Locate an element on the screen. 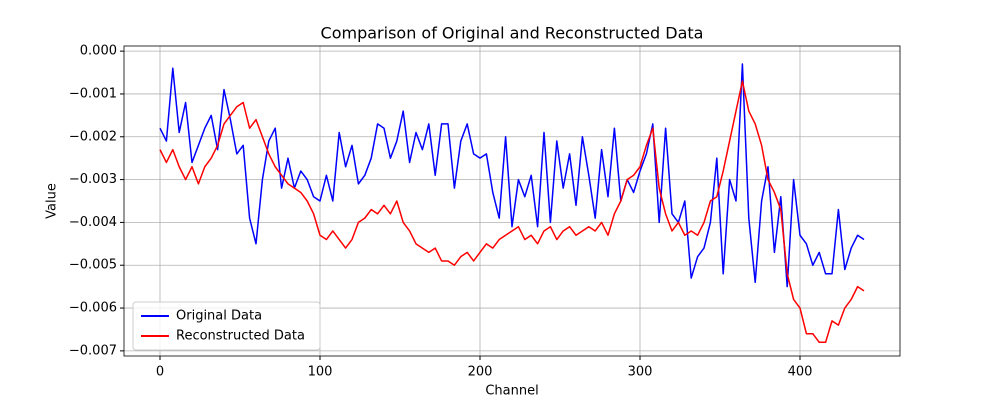 This screenshot has height=400, width=1000. legend: Original Data Reconstructed Data is located at coordinates (226, 326).